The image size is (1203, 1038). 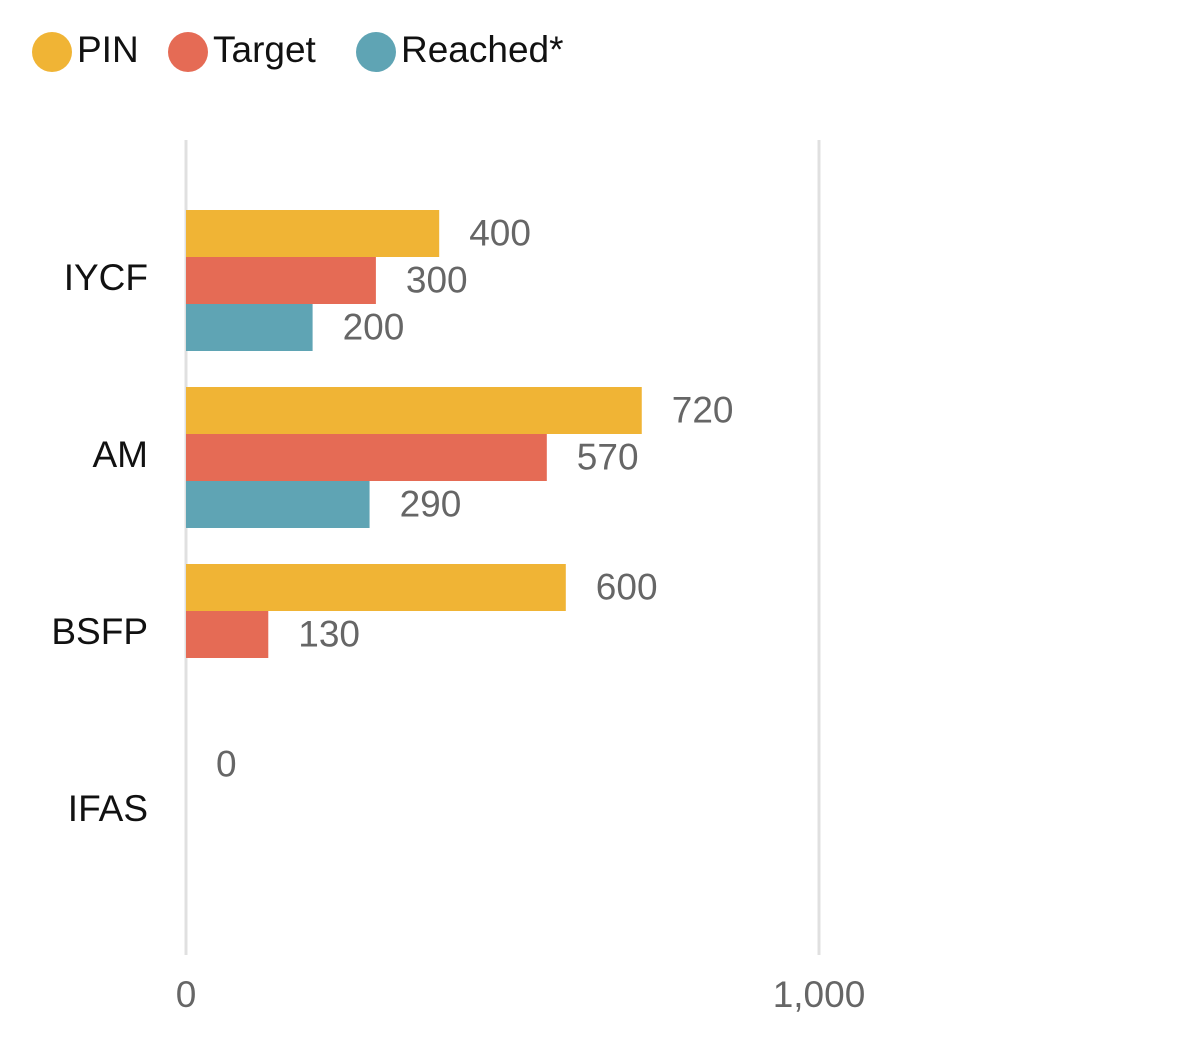 I want to click on value-label: 720, so click(x=703, y=409).